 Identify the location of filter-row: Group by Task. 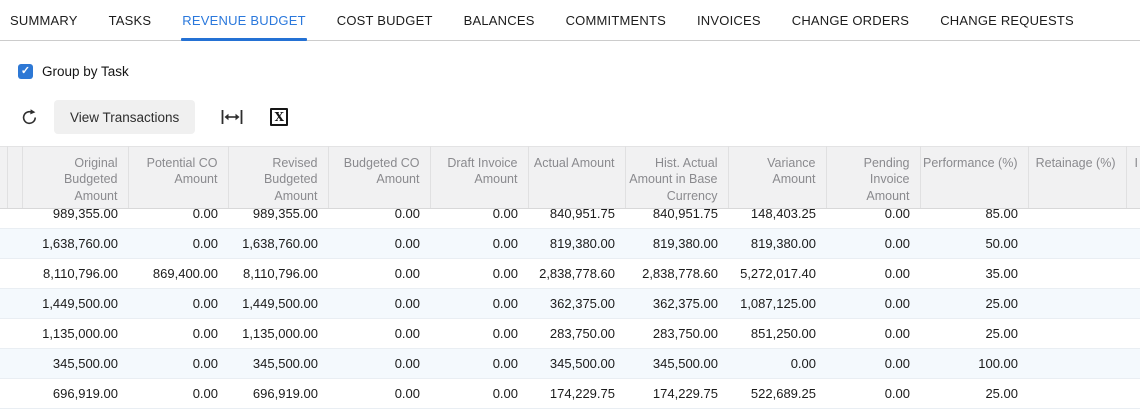
(579, 71).